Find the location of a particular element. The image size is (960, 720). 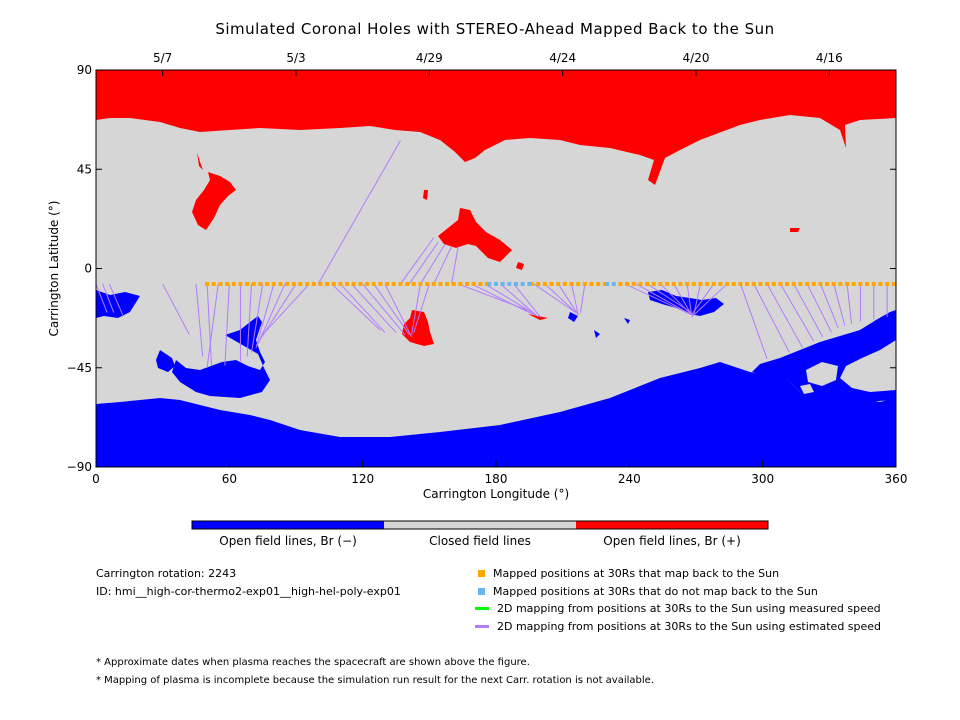

south-polar-hole is located at coordinates (496, 414).